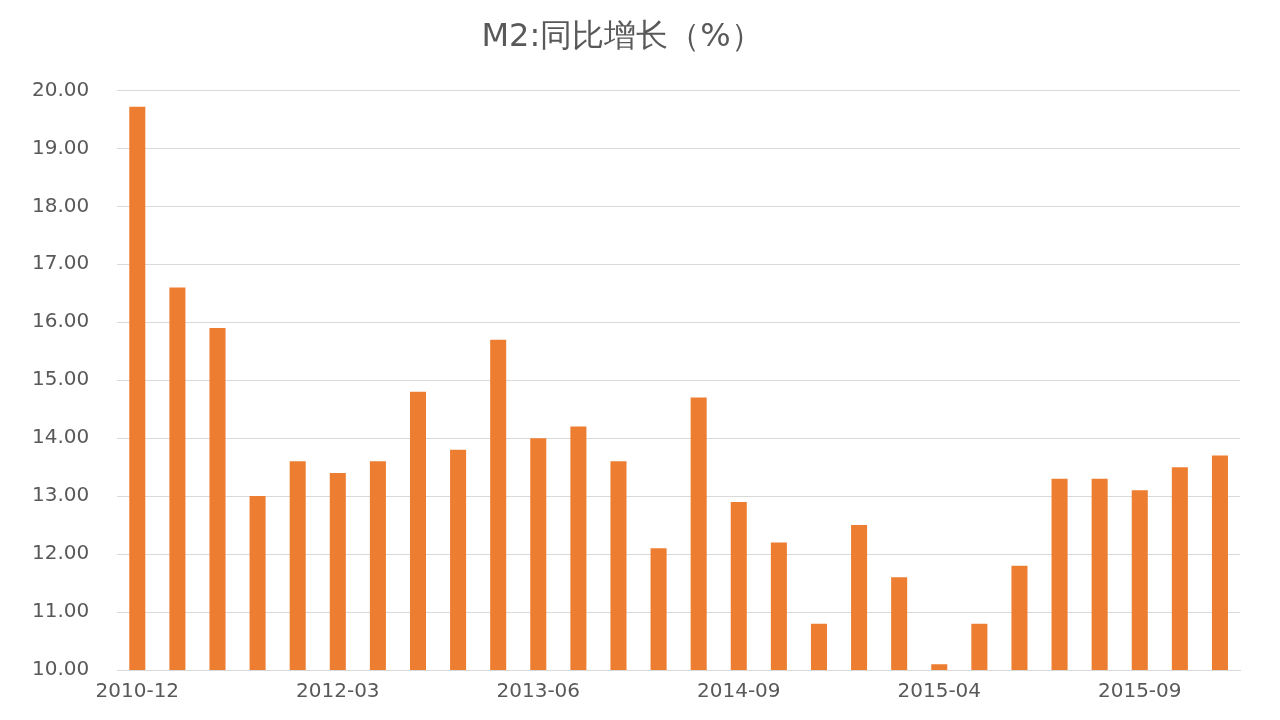 This screenshot has height=720, width=1280. I want to click on y-tick-label: 19.00, so click(60, 146).